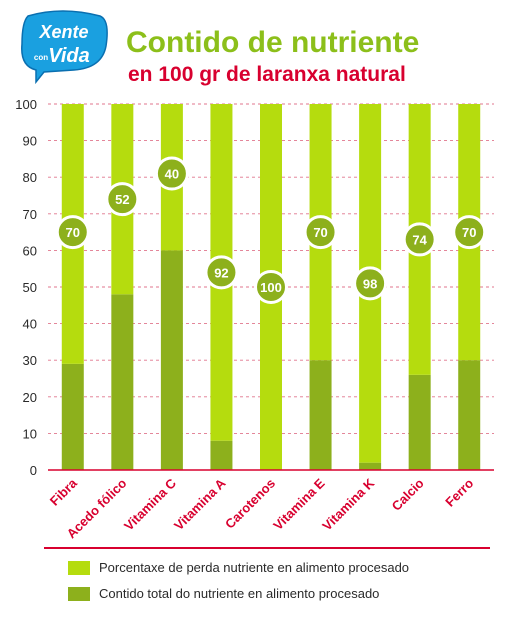  I want to click on y-tick-label: 30, so click(30, 360).